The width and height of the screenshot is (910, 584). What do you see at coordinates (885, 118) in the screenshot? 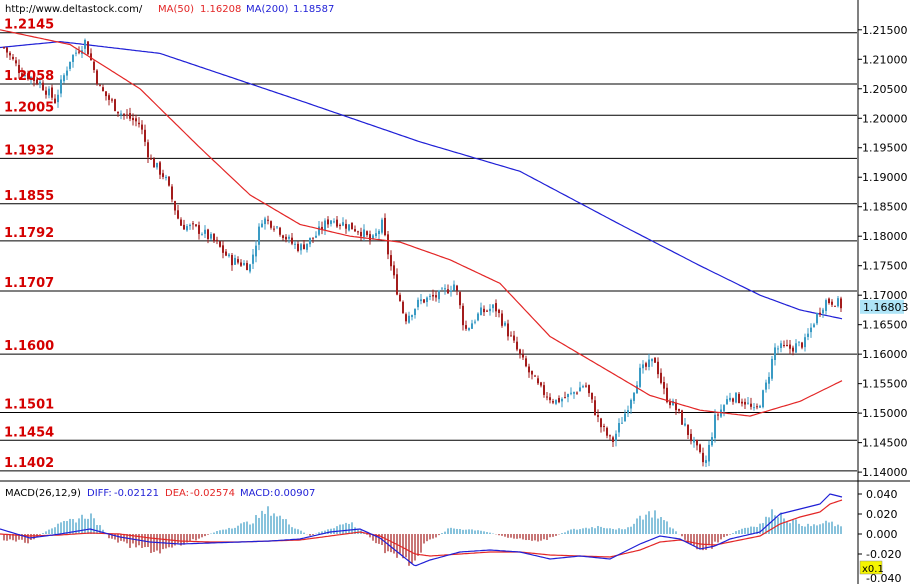
I see `price-axis-tick-label: 1.20000` at bounding box center [885, 118].